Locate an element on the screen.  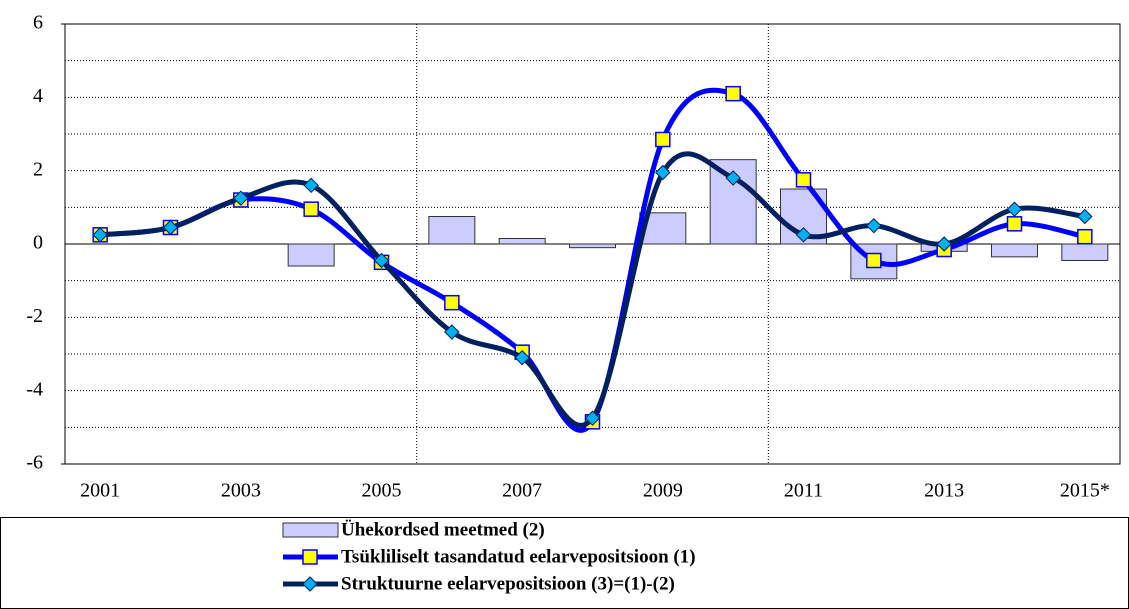
y-tick-label: 6 is located at coordinates (38, 23).